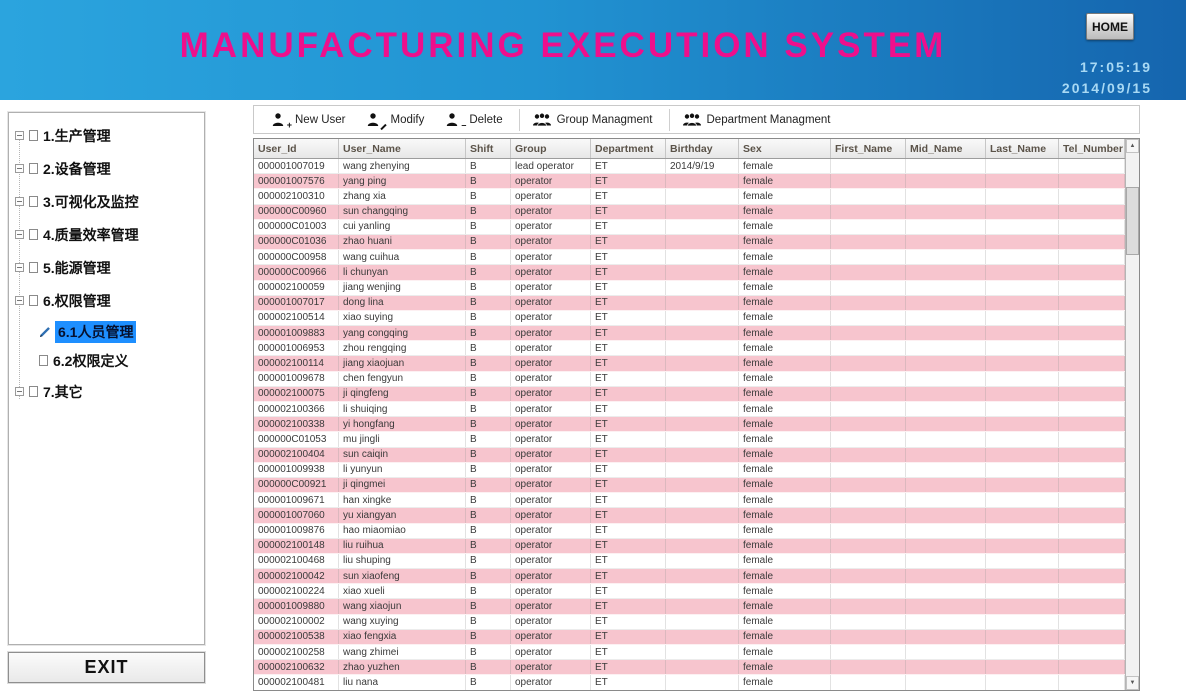 The height and width of the screenshot is (698, 1186). Describe the element at coordinates (296, 636) in the screenshot. I see `cell-user-id: 000002100538` at that location.